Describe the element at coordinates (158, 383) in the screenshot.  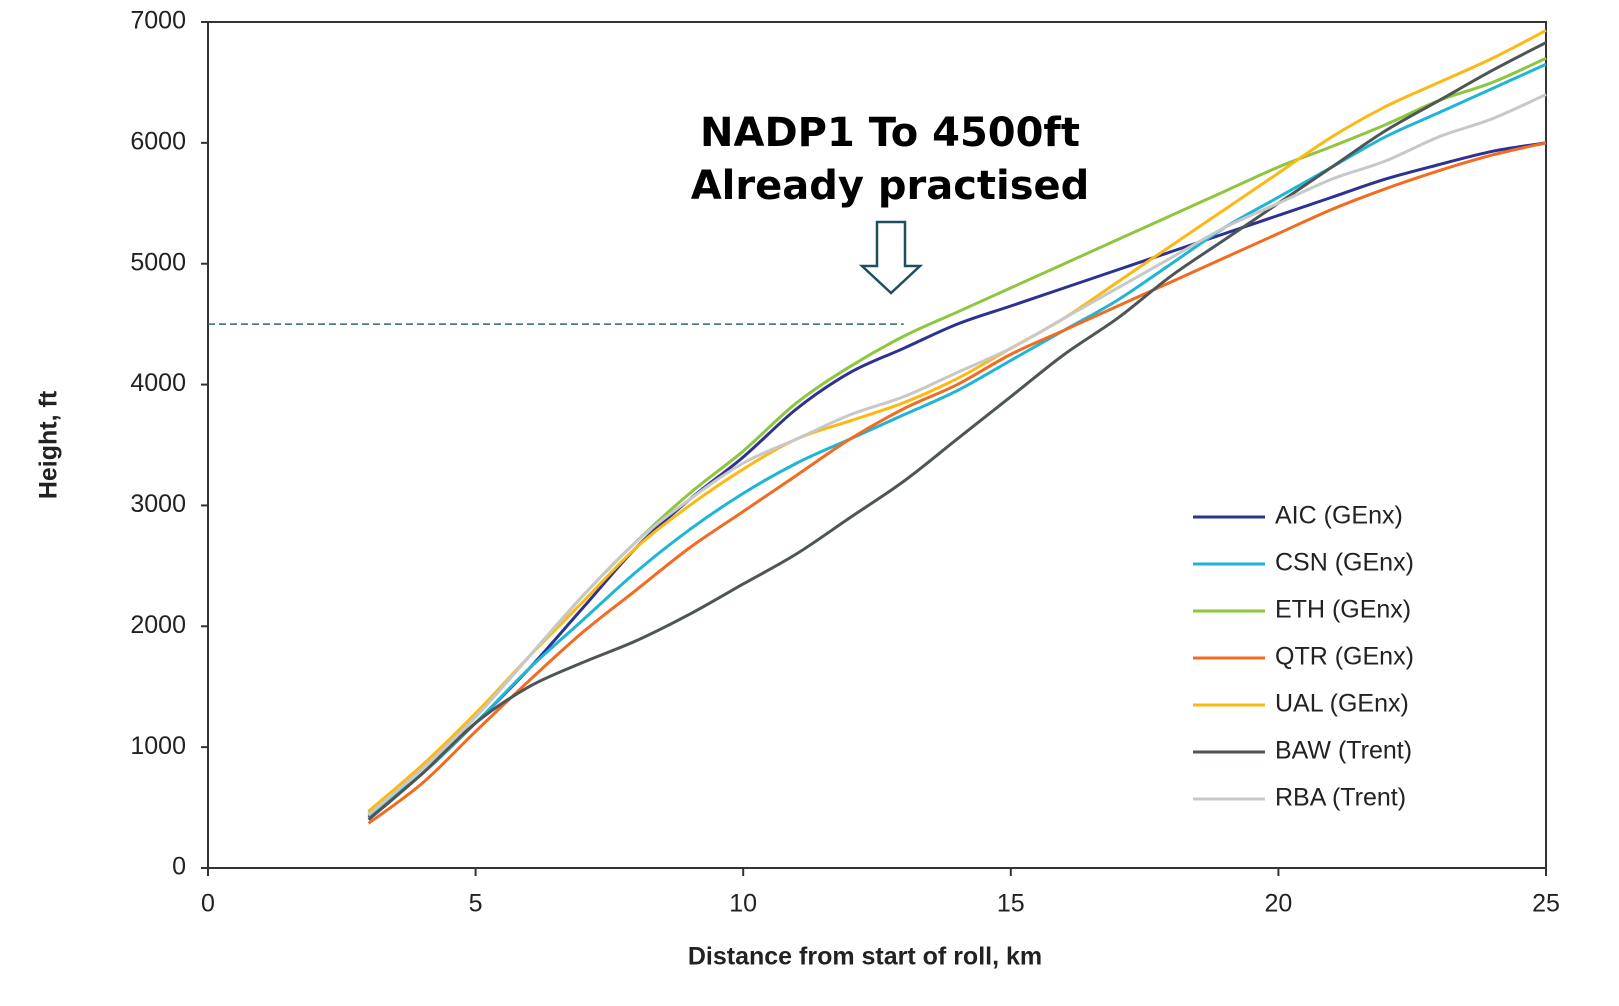
I see `y-tick-label: 4000` at that location.